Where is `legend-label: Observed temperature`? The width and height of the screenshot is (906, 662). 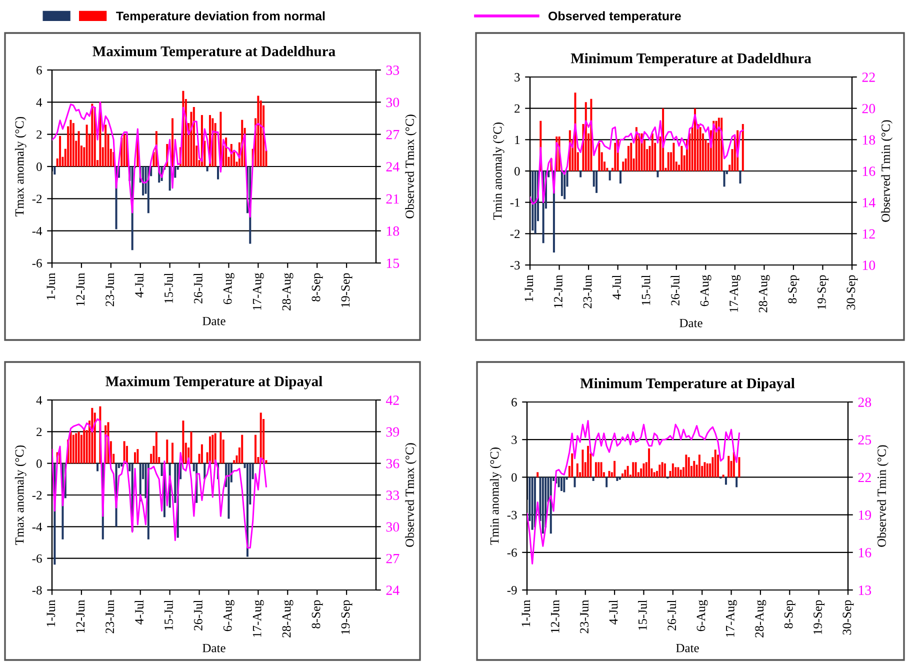 legend-label: Observed temperature is located at coordinates (614, 17).